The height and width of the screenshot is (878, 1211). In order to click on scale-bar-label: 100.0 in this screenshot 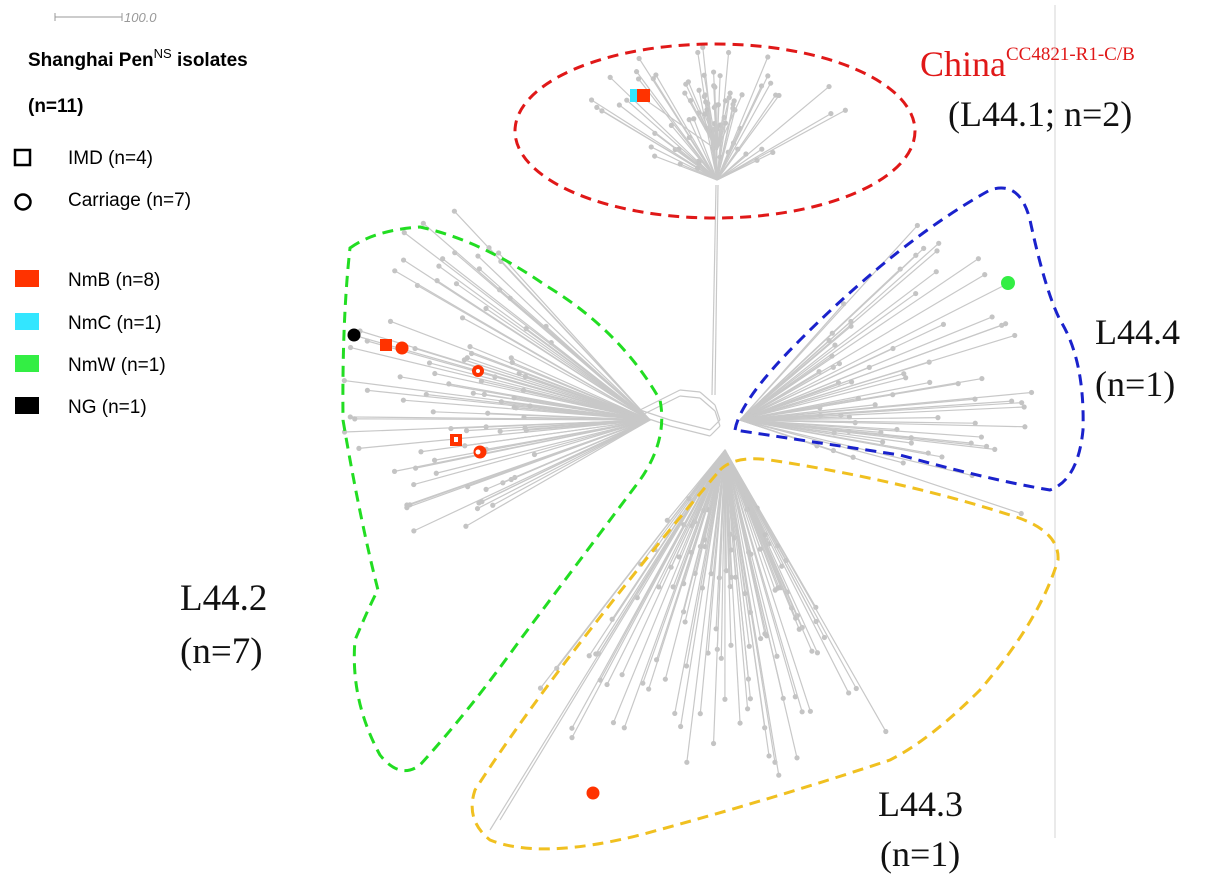, I will do `click(140, 17)`.